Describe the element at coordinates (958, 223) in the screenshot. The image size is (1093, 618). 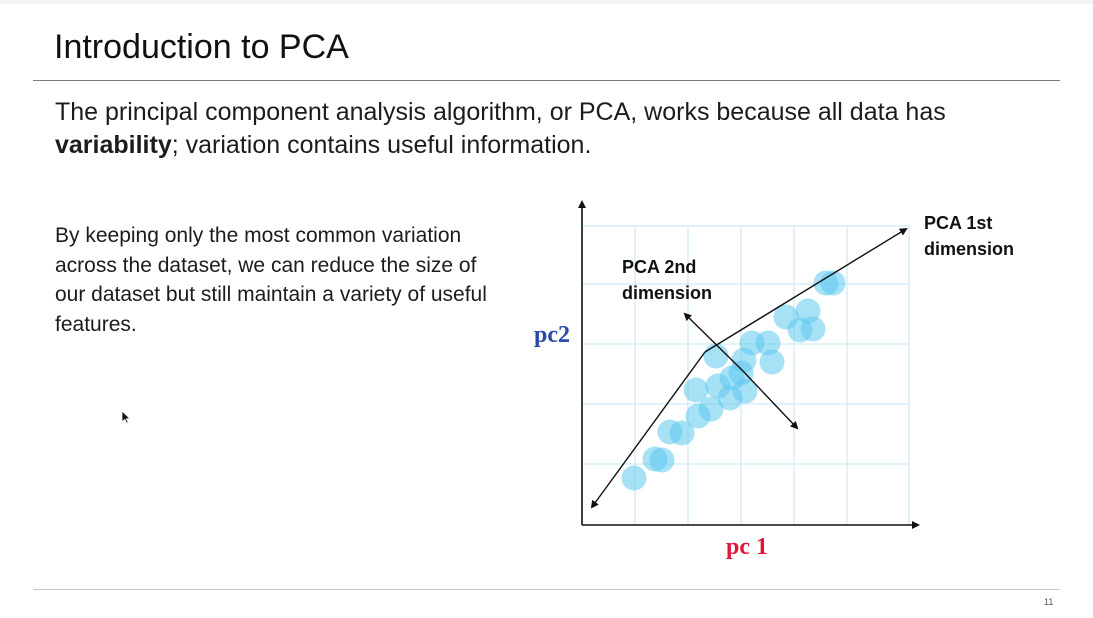
I see `pca-1st-label-line1: PCA 1st` at that location.